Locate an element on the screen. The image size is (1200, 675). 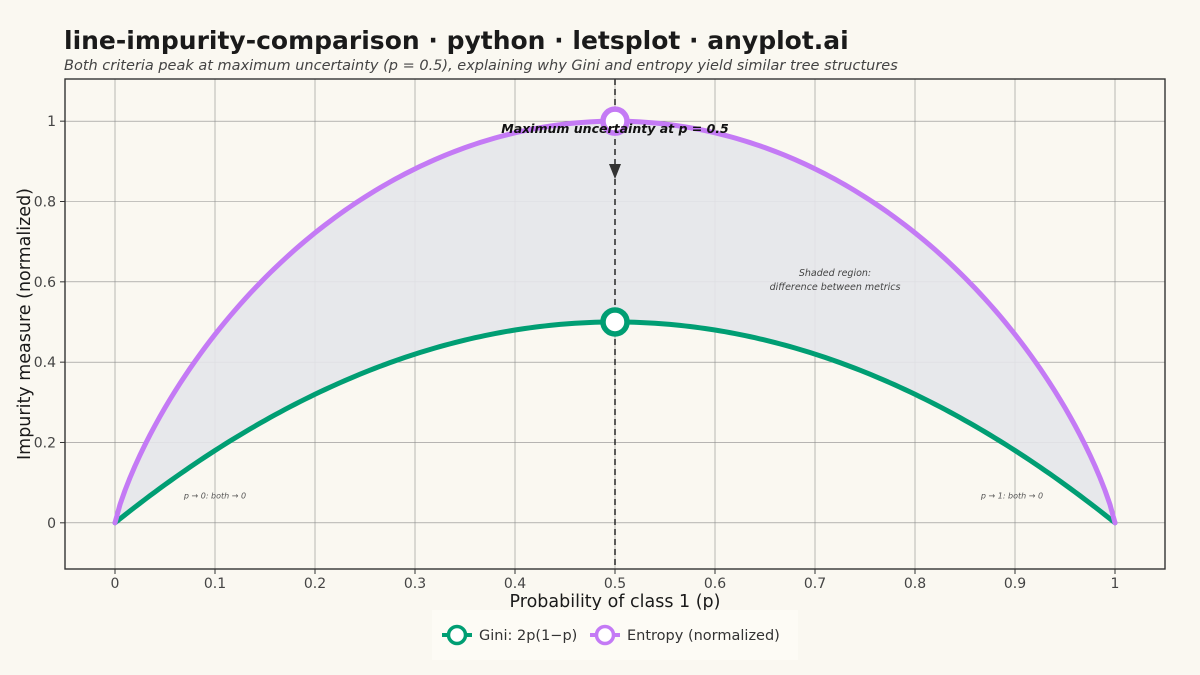
right-limit-annotation: p → 1: both → 0 is located at coordinates (1011, 496).